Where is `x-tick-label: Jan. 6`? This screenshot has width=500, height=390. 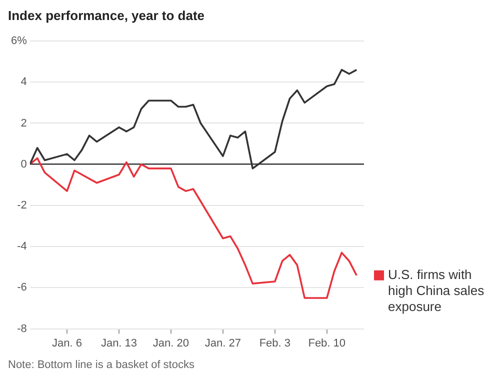
x-tick-label: Jan. 6 is located at coordinates (67, 343).